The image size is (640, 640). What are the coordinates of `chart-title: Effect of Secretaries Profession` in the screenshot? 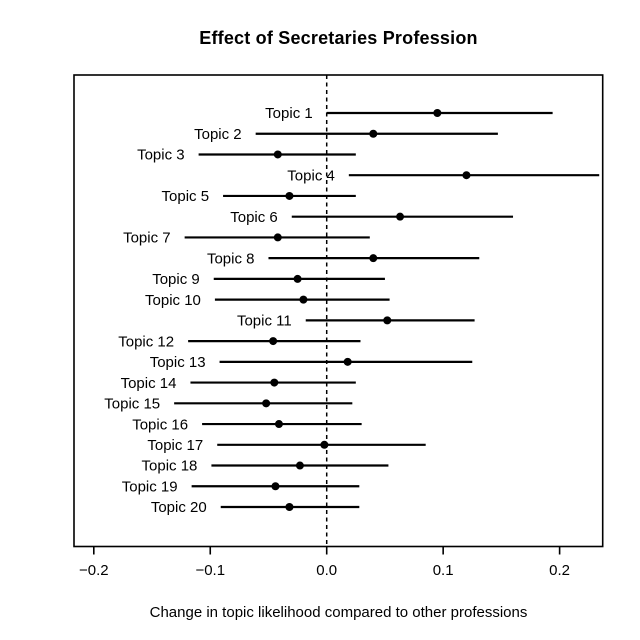 It's located at (338, 38).